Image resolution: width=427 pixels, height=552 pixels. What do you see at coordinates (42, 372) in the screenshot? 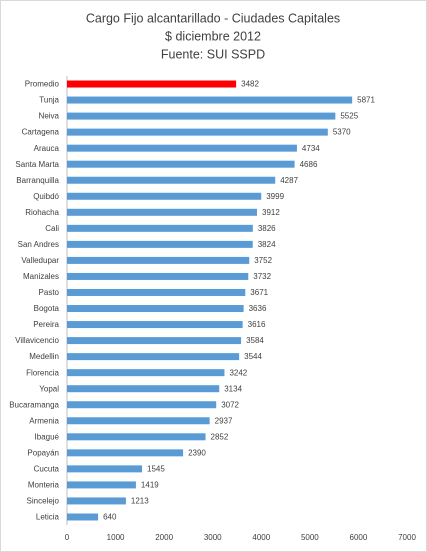
I see `y-tick-label: Florencia` at bounding box center [42, 372].